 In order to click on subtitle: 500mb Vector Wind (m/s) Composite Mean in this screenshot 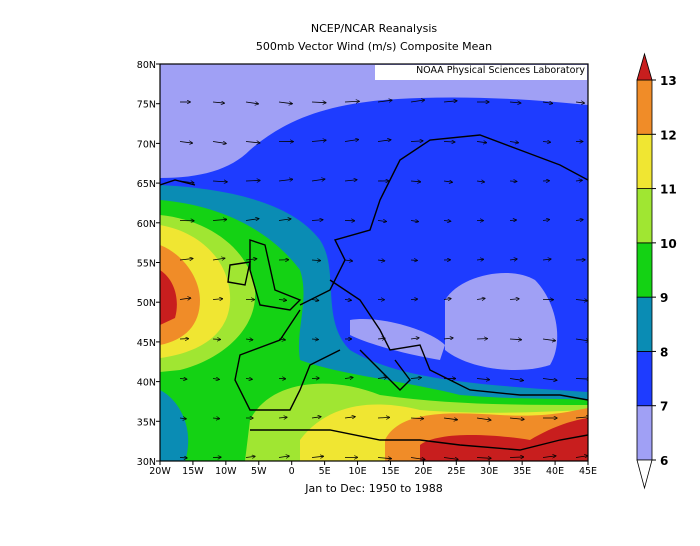, I will do `click(374, 46)`.